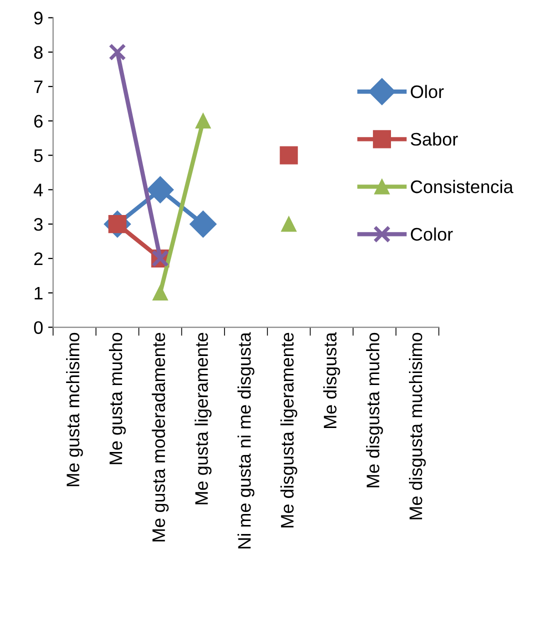 The width and height of the screenshot is (559, 633). Describe the element at coordinates (38, 190) in the screenshot. I see `y-tick-label: 4` at that location.